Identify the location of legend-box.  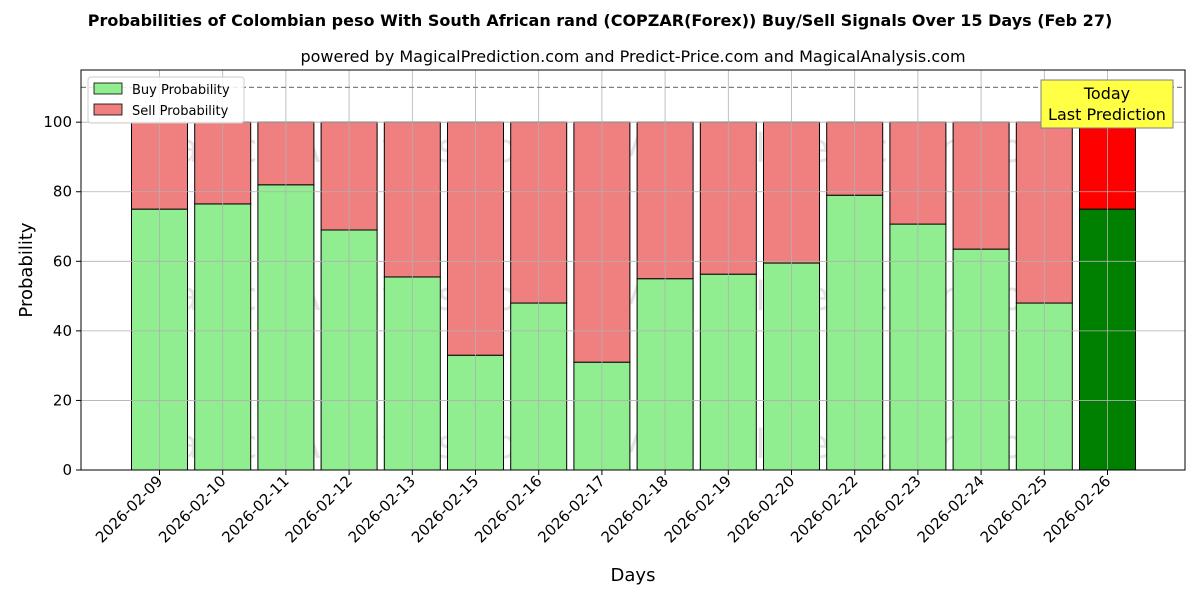
(166, 100).